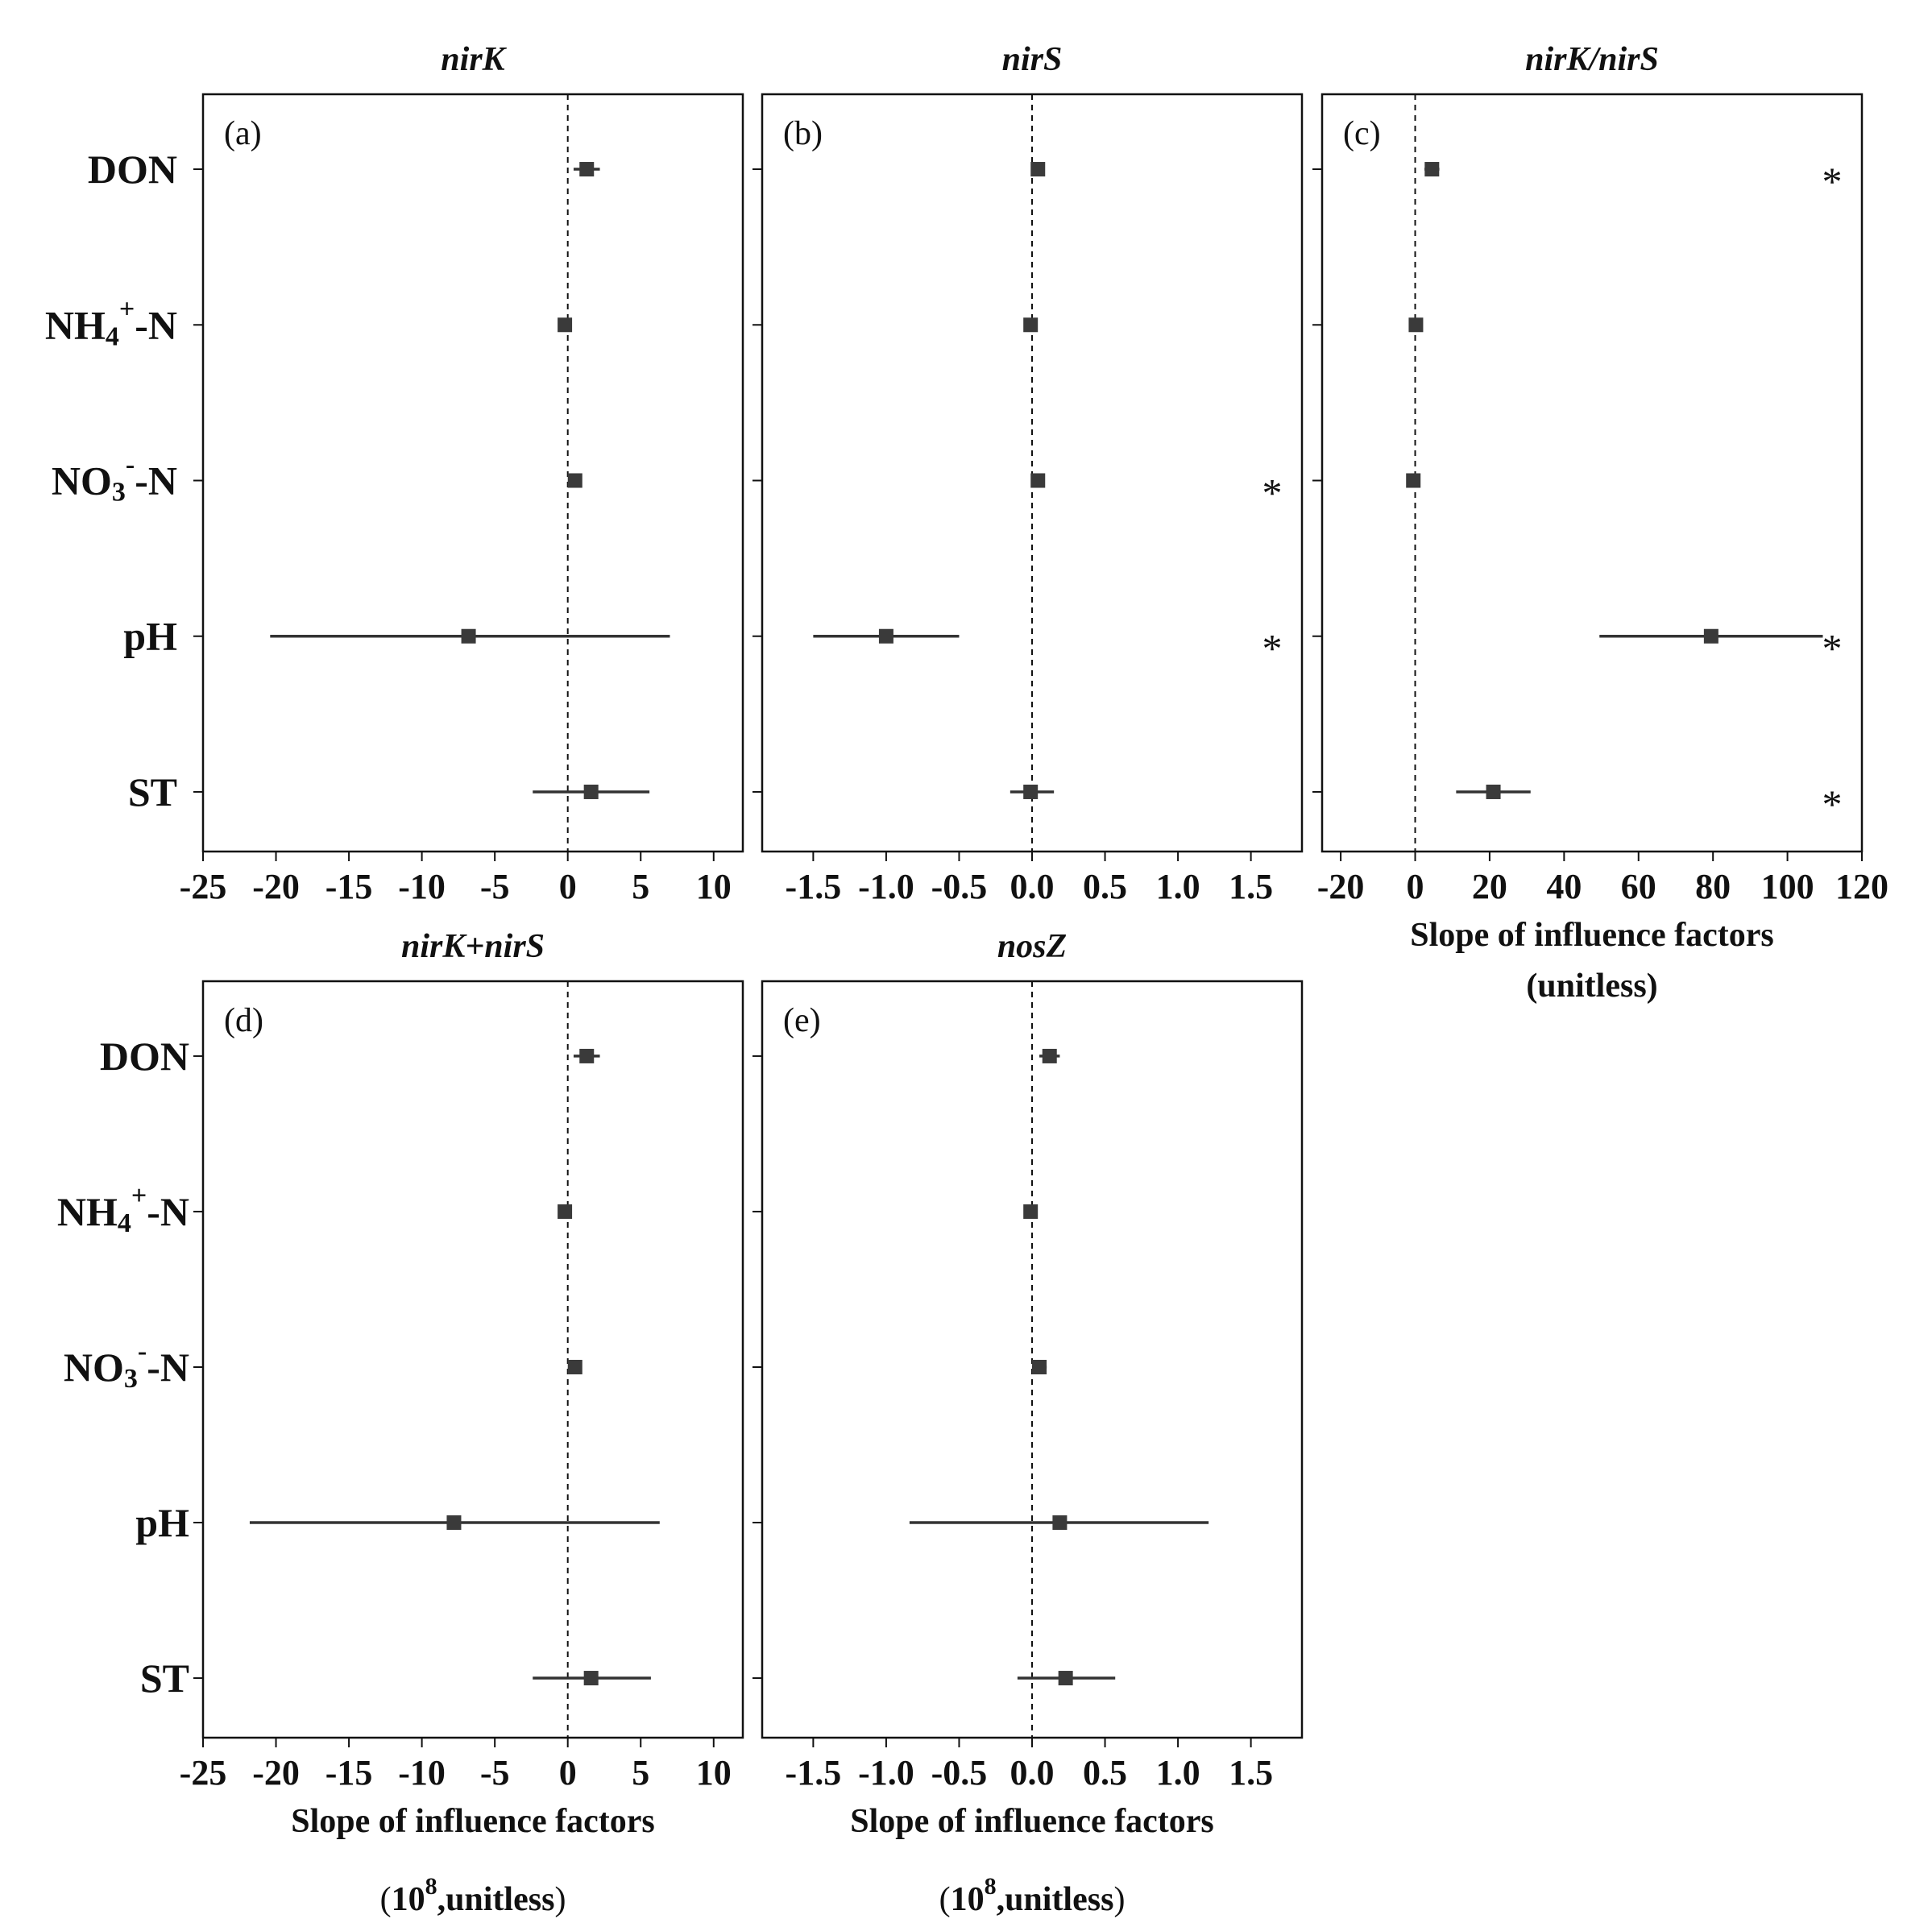  I want to click on panel-title: nosZ, so click(1032, 946).